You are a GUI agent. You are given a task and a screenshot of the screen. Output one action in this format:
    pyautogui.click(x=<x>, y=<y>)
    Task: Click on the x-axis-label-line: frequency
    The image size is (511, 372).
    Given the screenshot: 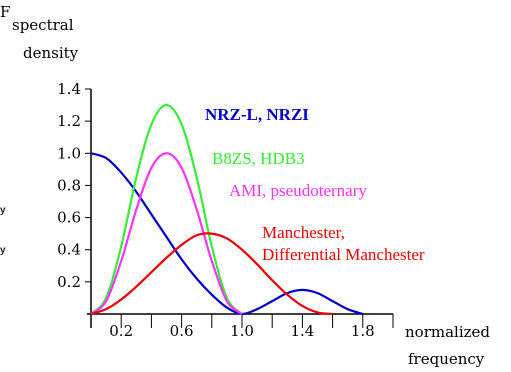 What is the action you would take?
    pyautogui.click(x=446, y=359)
    